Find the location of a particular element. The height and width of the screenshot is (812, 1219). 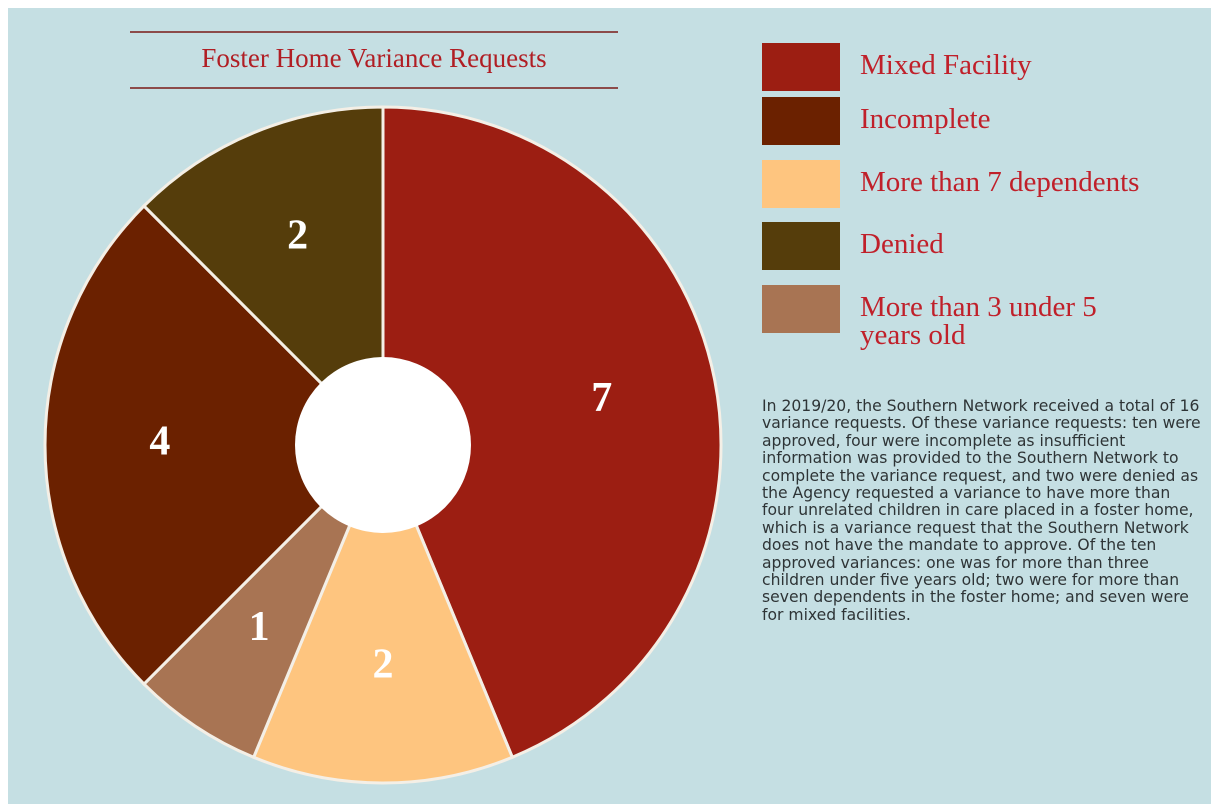

legend-label: More than 7 dependents is located at coordinates (1000, 182).